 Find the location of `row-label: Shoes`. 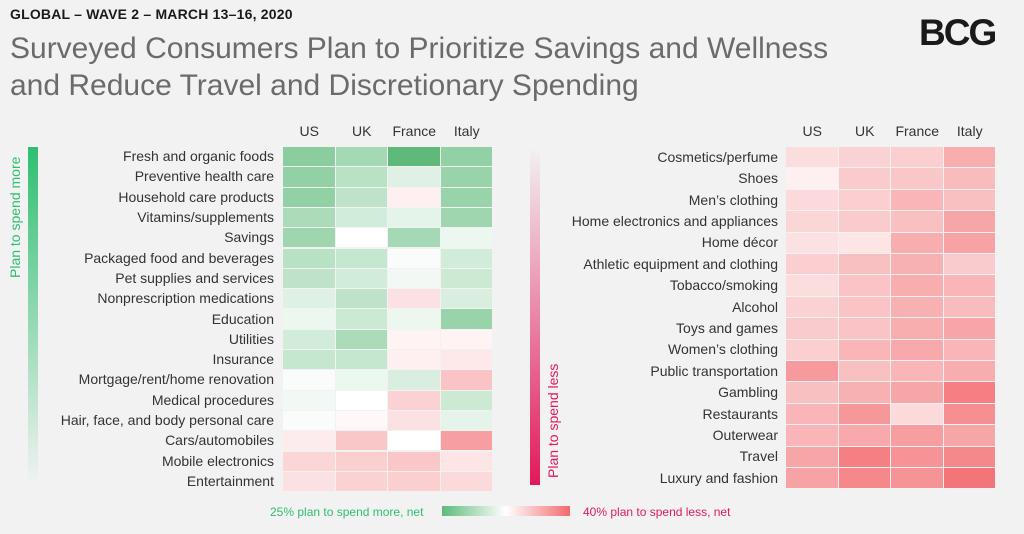

row-label: Shoes is located at coordinates (758, 178).